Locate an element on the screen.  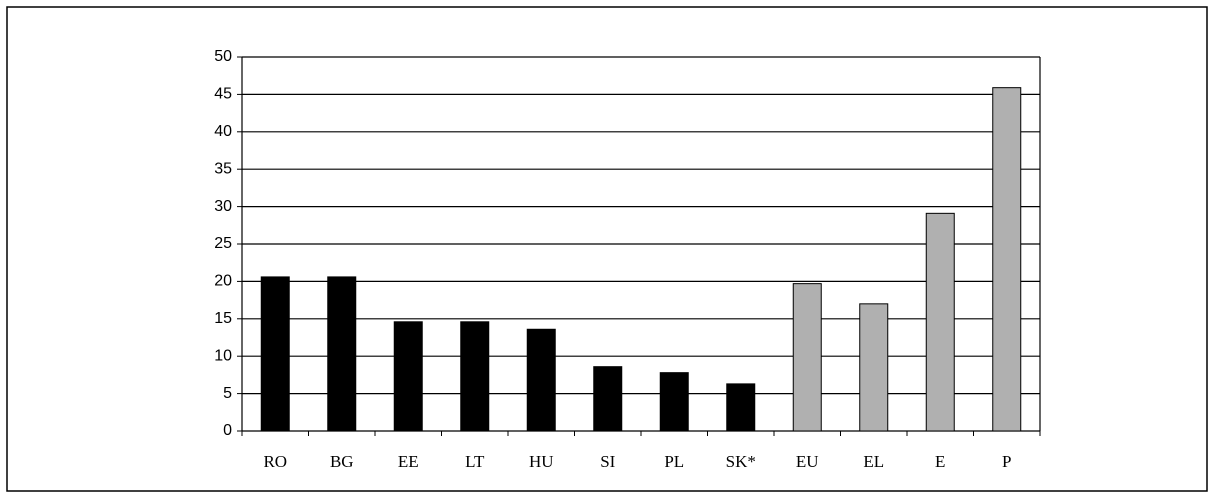
y-tick-label: 25 is located at coordinates (223, 243).